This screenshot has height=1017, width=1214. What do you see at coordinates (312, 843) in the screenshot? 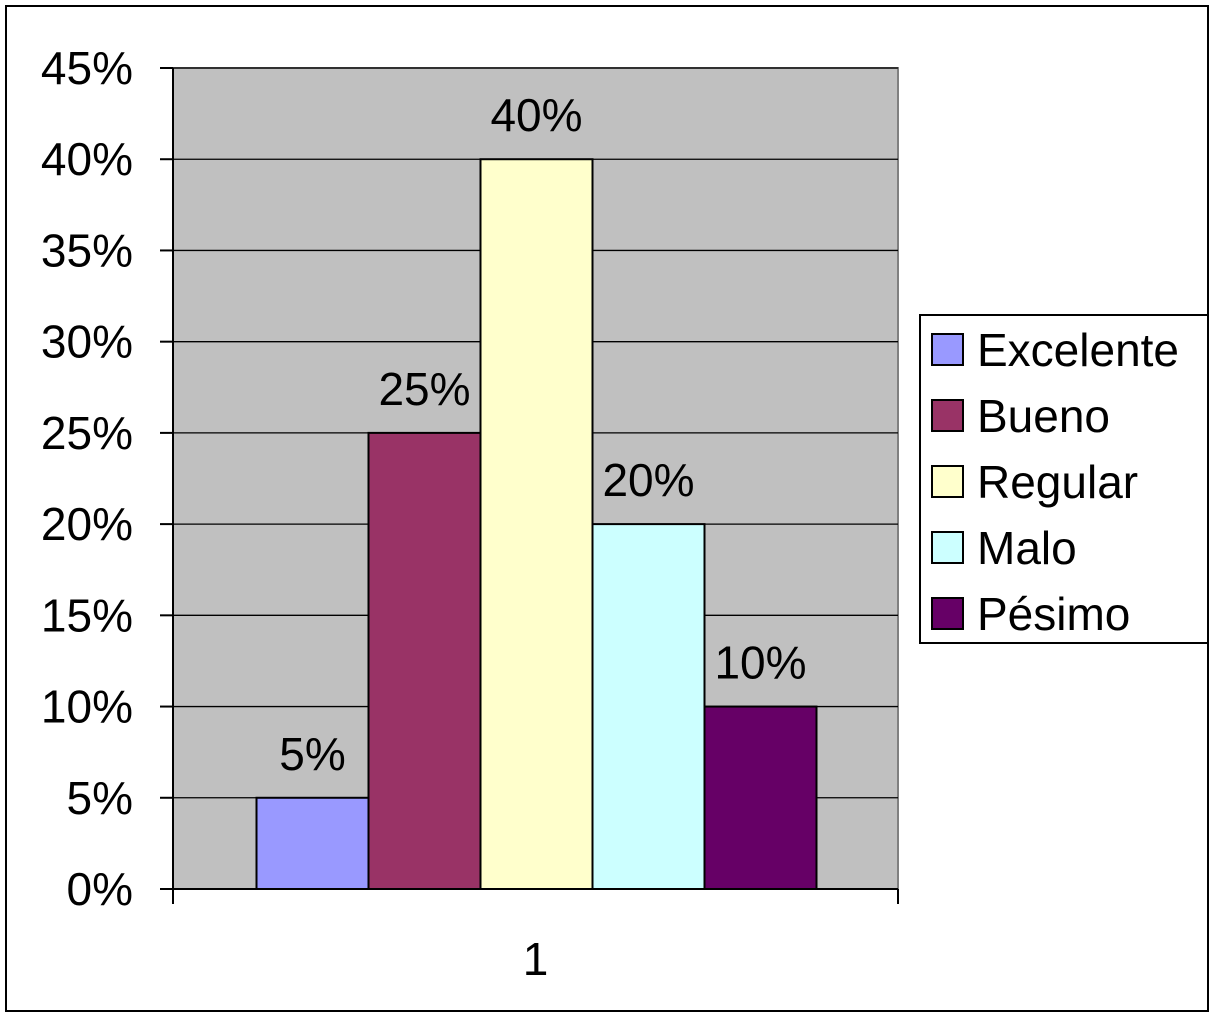
I see `bar-excelente` at bounding box center [312, 843].